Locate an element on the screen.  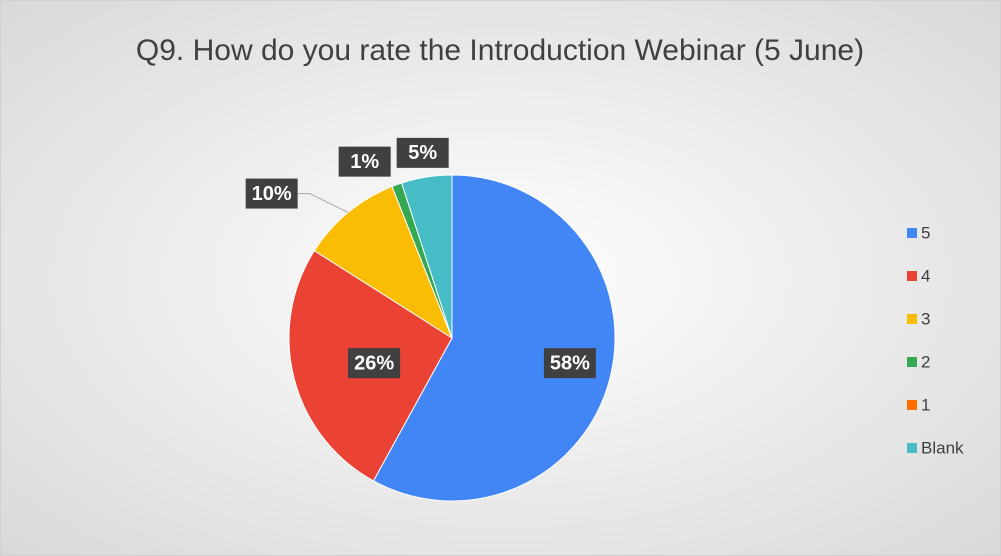
legend-label: 2 is located at coordinates (925, 361).